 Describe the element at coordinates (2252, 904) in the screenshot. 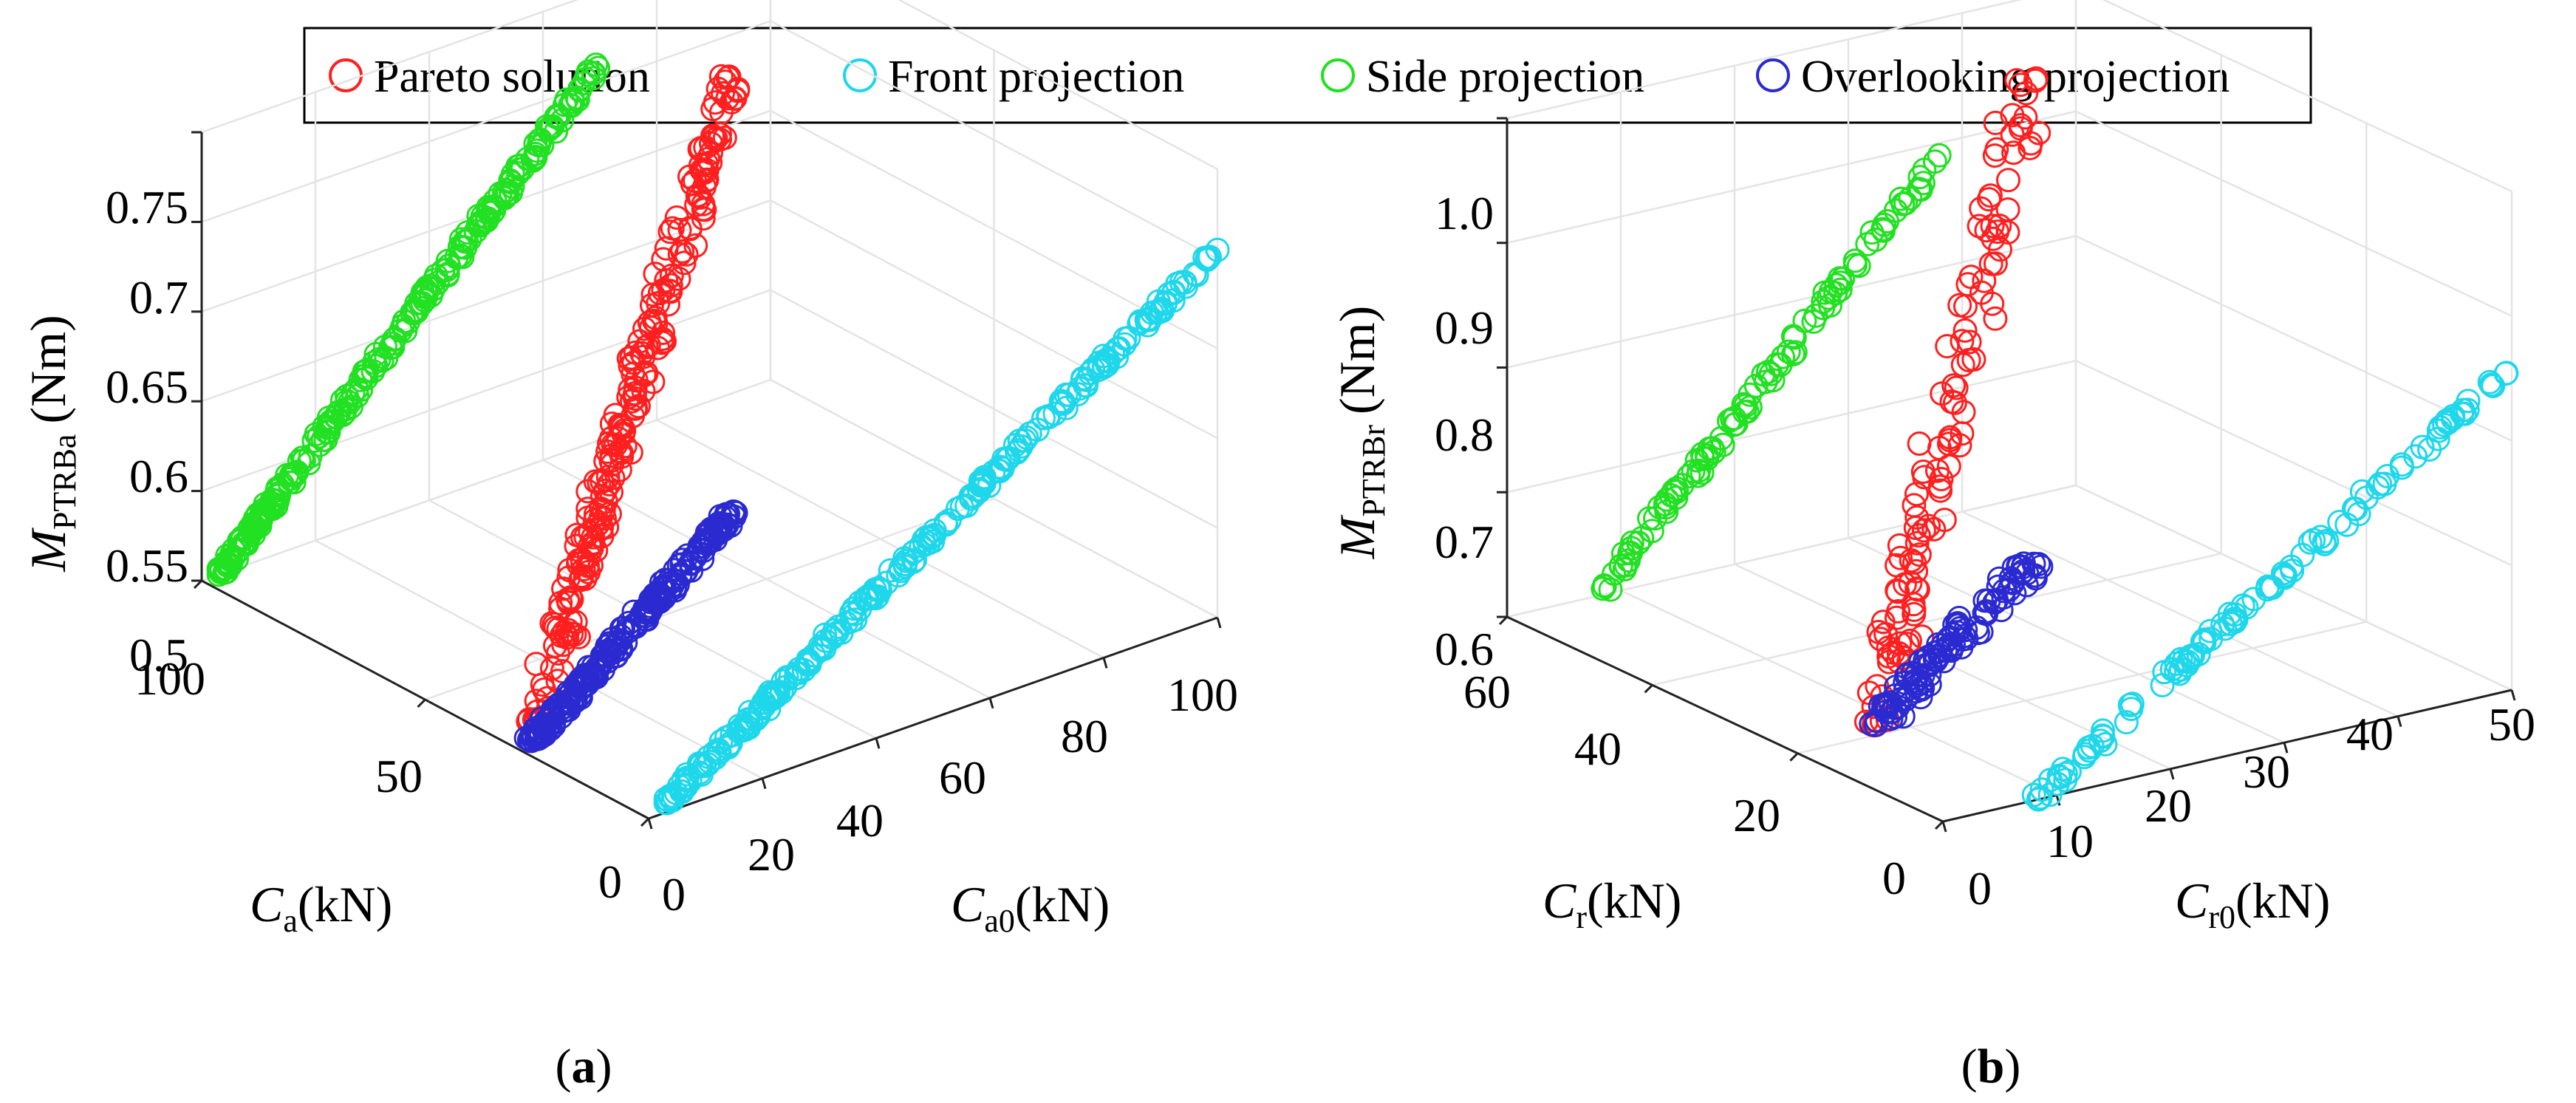

I see `b-yaxis-title: Cr0(kN)` at that location.